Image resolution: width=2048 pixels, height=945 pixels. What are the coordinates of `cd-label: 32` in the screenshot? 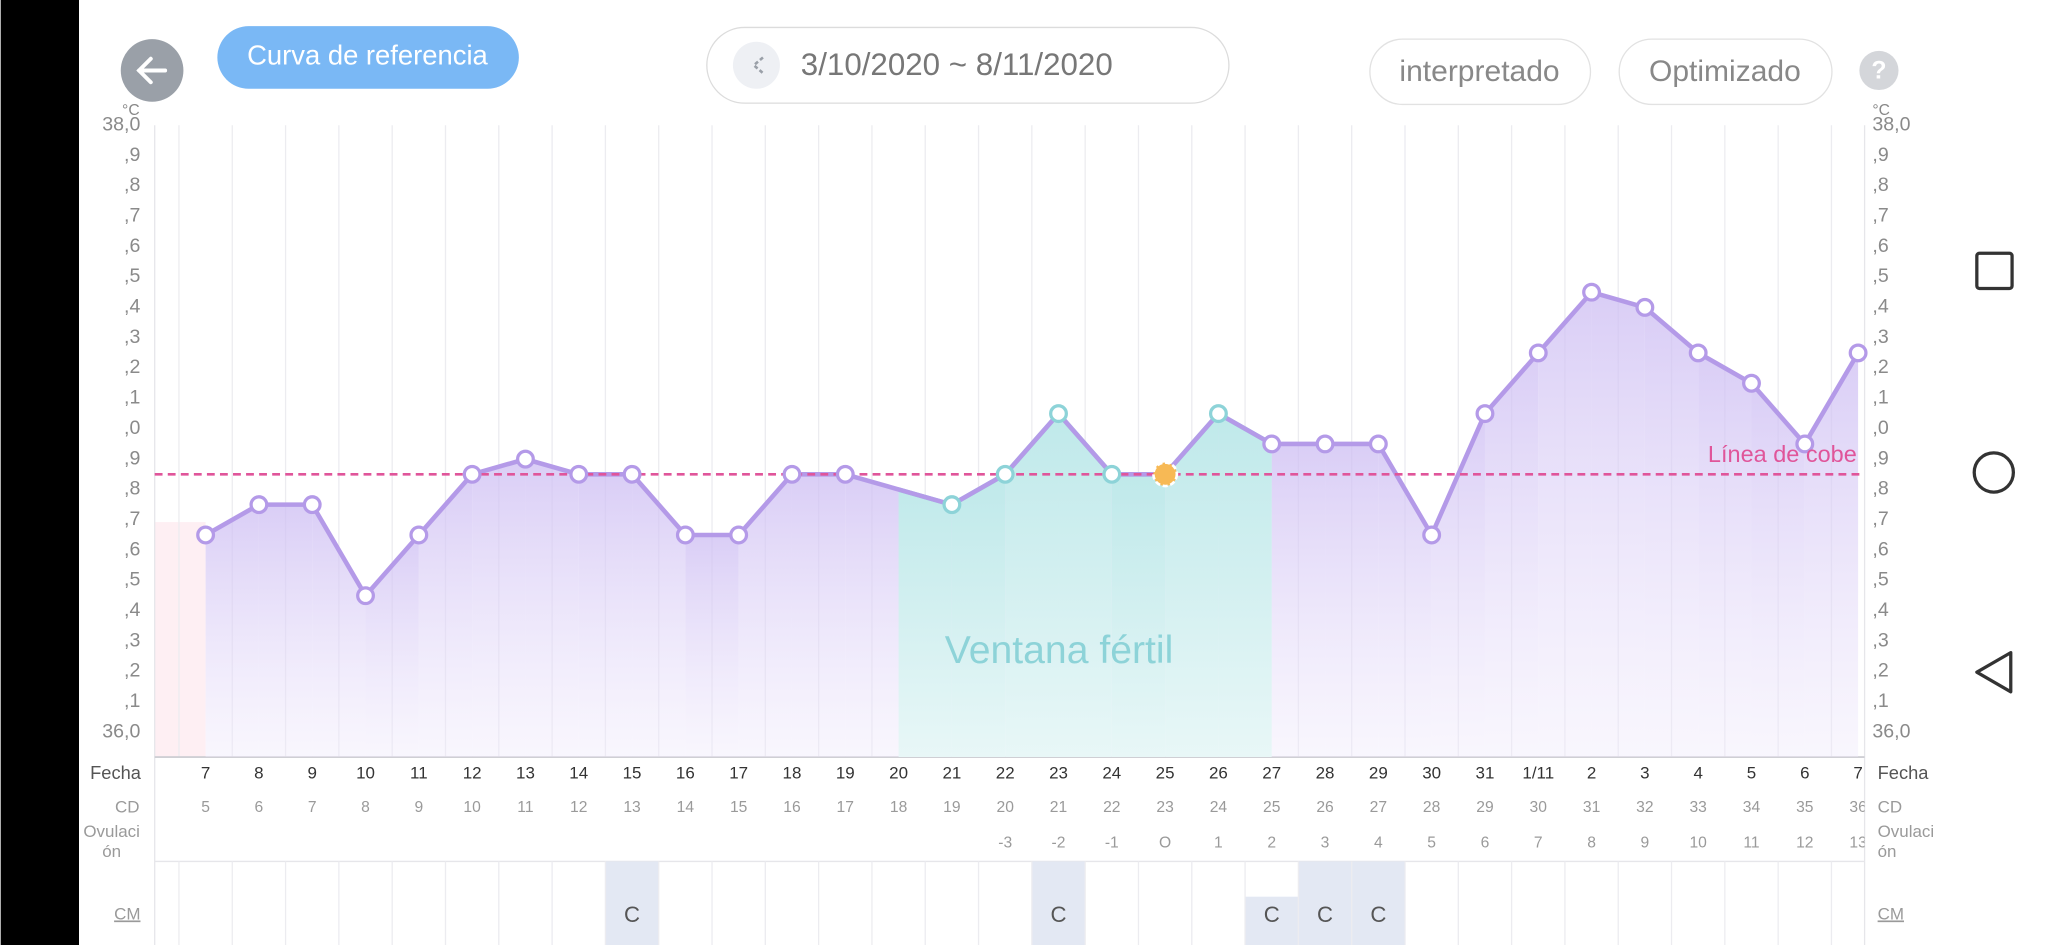 It's located at (1644, 807).